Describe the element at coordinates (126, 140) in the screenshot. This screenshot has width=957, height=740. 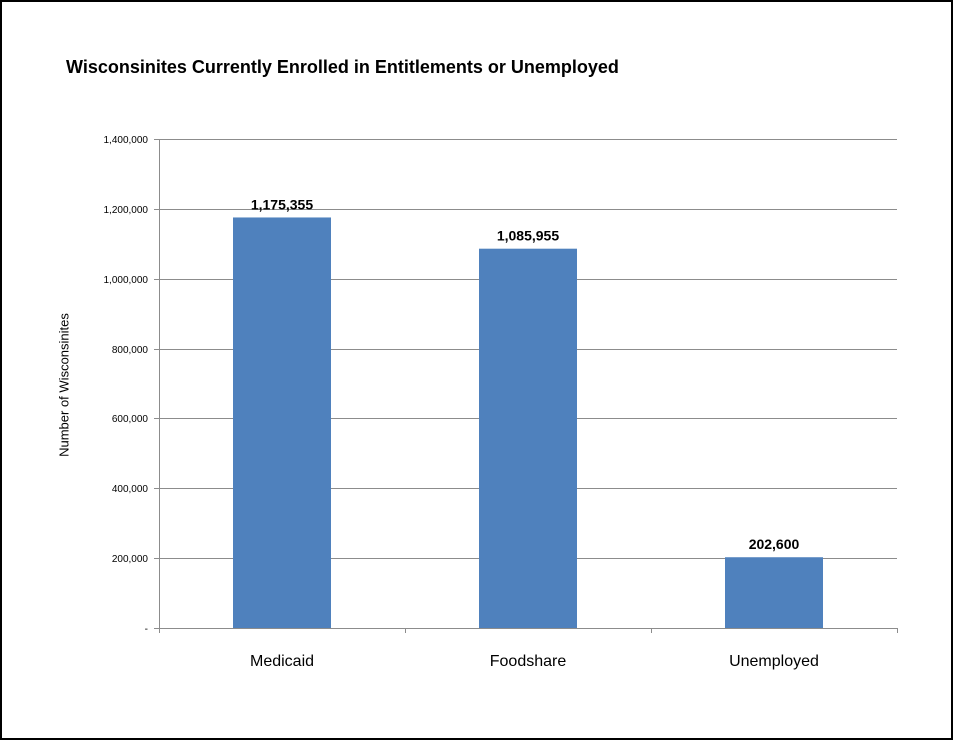
I see `y-tick-label: 1,400,000` at that location.